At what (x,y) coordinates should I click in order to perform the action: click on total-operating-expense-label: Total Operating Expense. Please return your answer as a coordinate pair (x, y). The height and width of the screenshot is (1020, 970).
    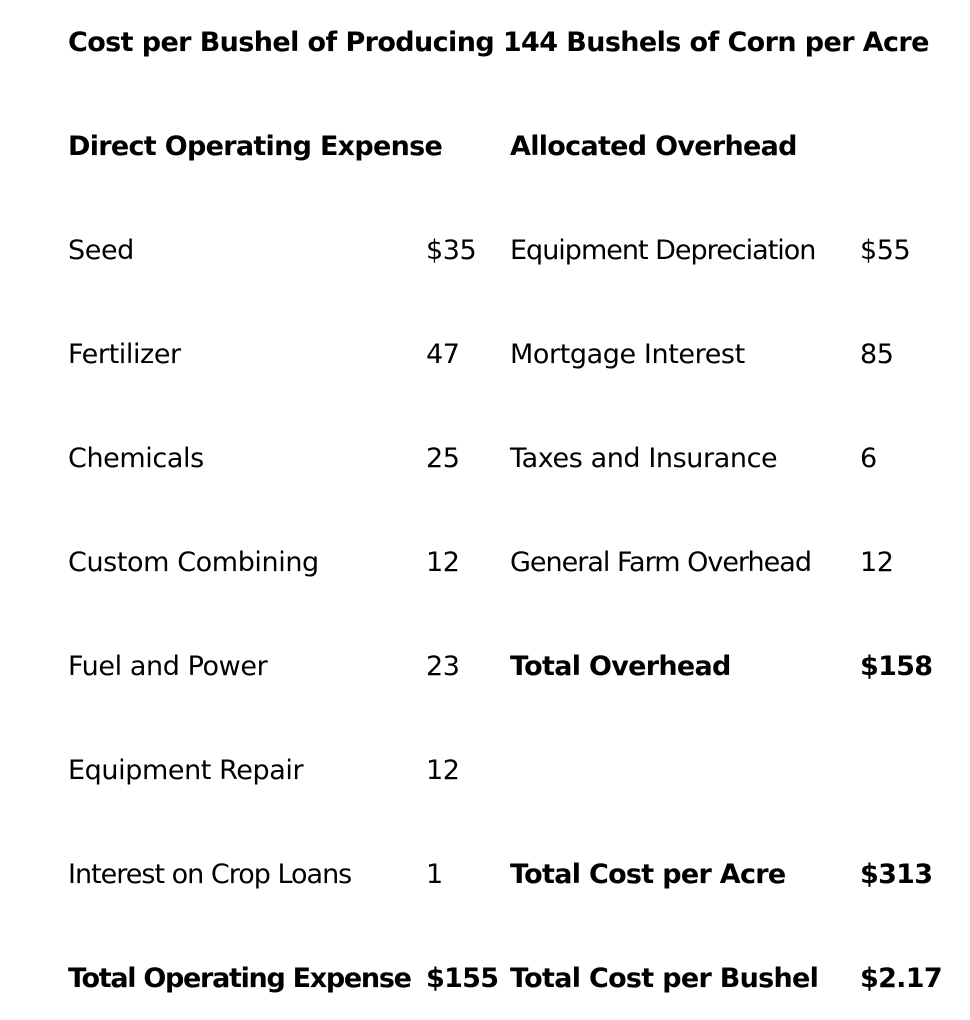
    Looking at the image, I should click on (240, 978).